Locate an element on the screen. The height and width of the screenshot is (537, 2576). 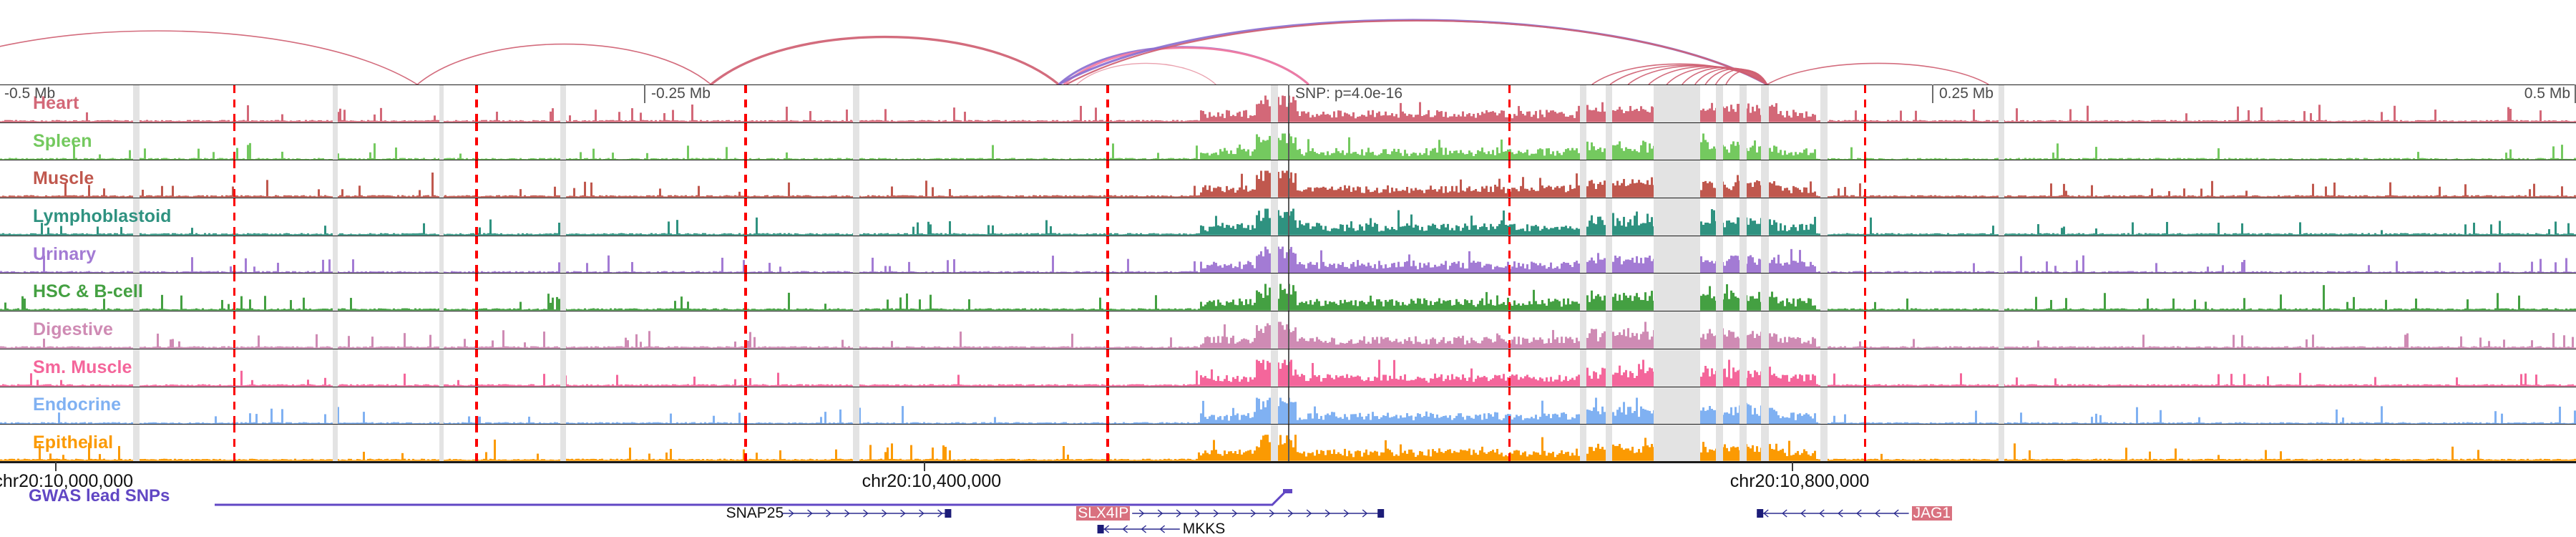
axis-tick-label: chr20:10,800,000 is located at coordinates (1799, 481).